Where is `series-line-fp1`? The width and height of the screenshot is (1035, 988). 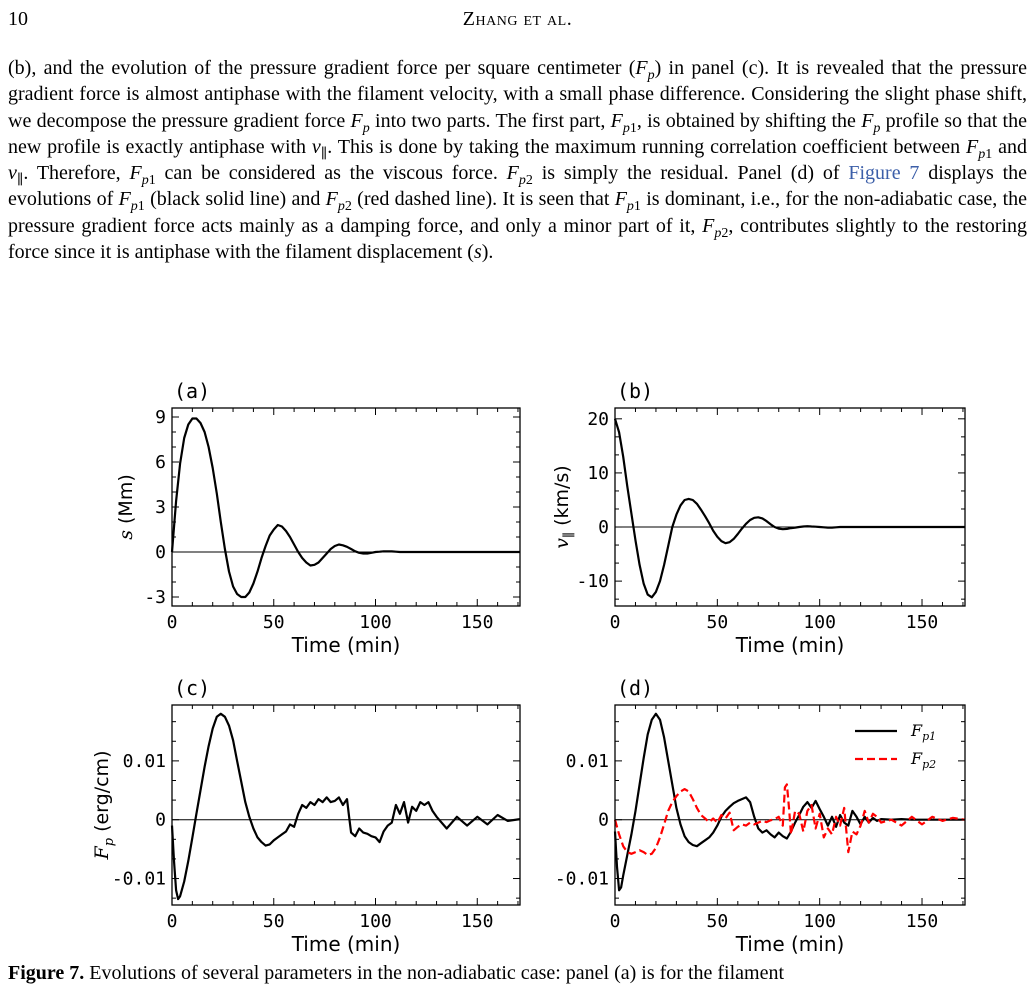 series-line-fp1 is located at coordinates (789, 802).